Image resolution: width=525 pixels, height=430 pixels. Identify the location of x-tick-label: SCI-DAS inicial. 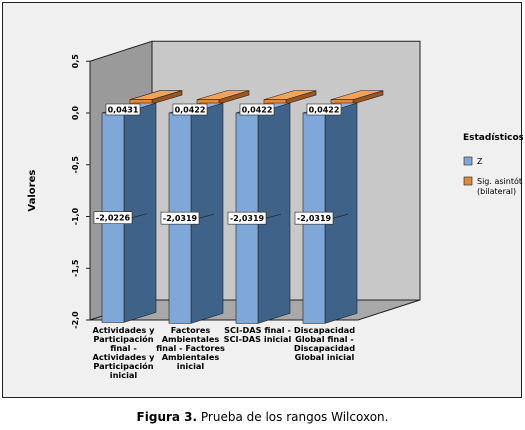
(258, 339).